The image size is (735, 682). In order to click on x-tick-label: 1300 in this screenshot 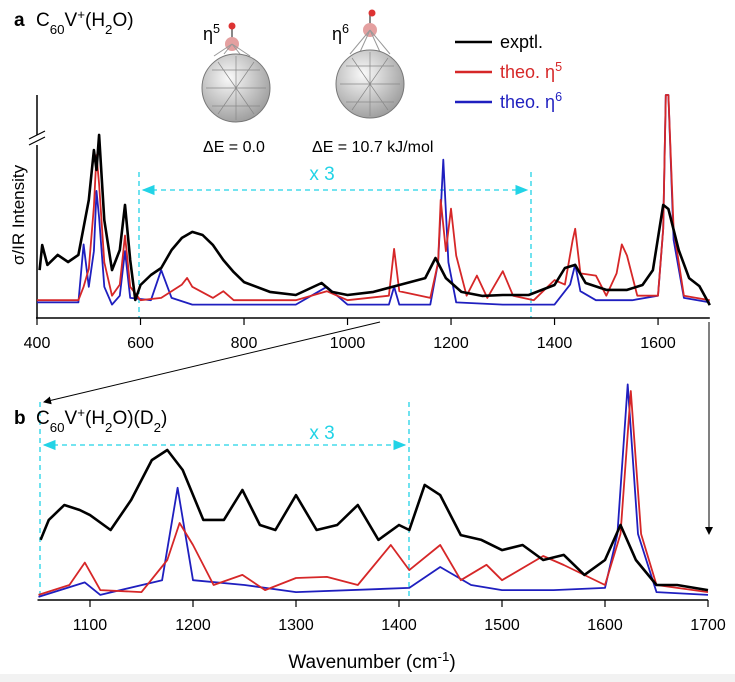, I will do `click(296, 625)`.